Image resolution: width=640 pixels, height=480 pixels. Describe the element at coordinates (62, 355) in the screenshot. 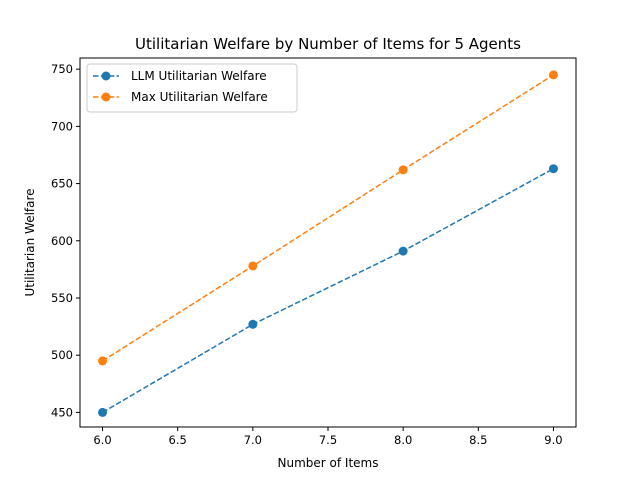

I see `y-tick-label: 500` at that location.